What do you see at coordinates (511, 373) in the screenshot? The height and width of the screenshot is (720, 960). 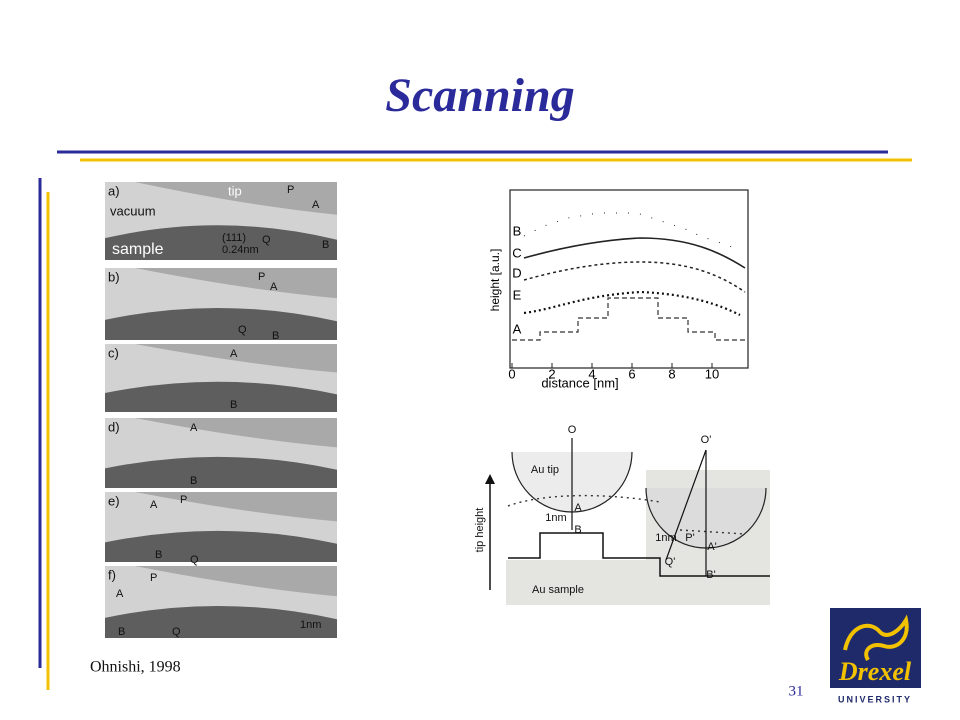 I see `x-tick-label: 0` at bounding box center [511, 373].